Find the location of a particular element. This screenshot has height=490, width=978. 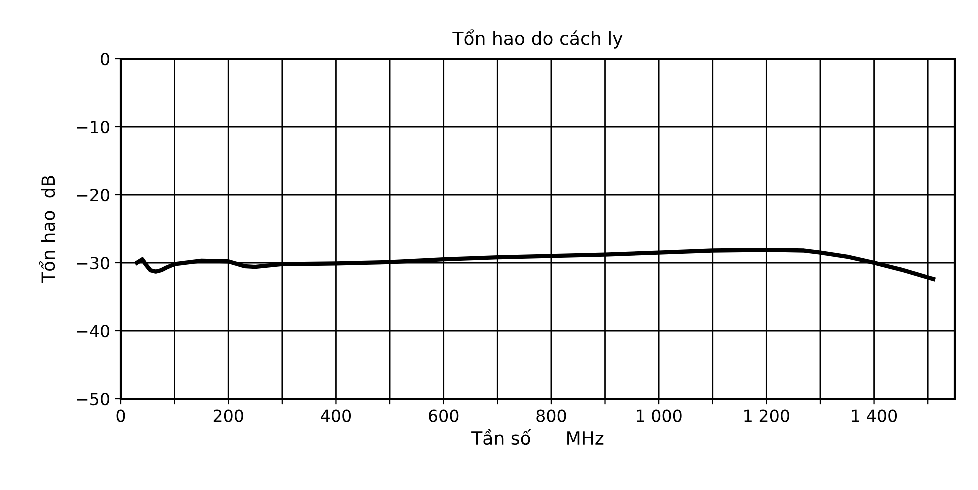

chart-title: Tổn hao do cách ly is located at coordinates (537, 39).